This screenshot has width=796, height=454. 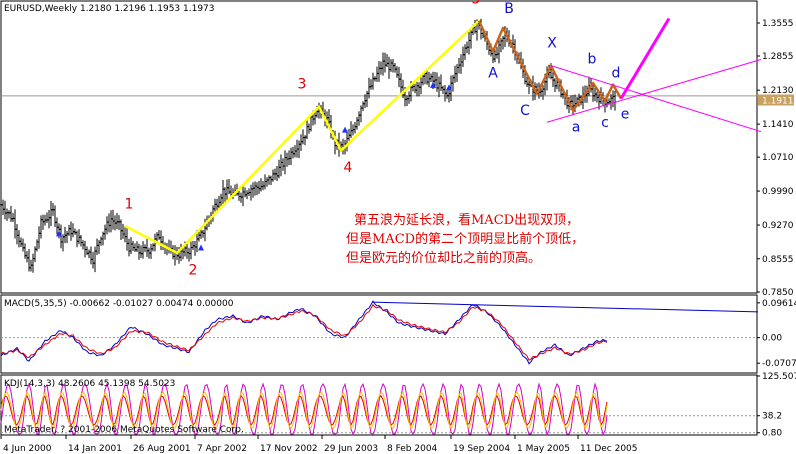 I want to click on lower-channel-line, so click(x=654, y=91).